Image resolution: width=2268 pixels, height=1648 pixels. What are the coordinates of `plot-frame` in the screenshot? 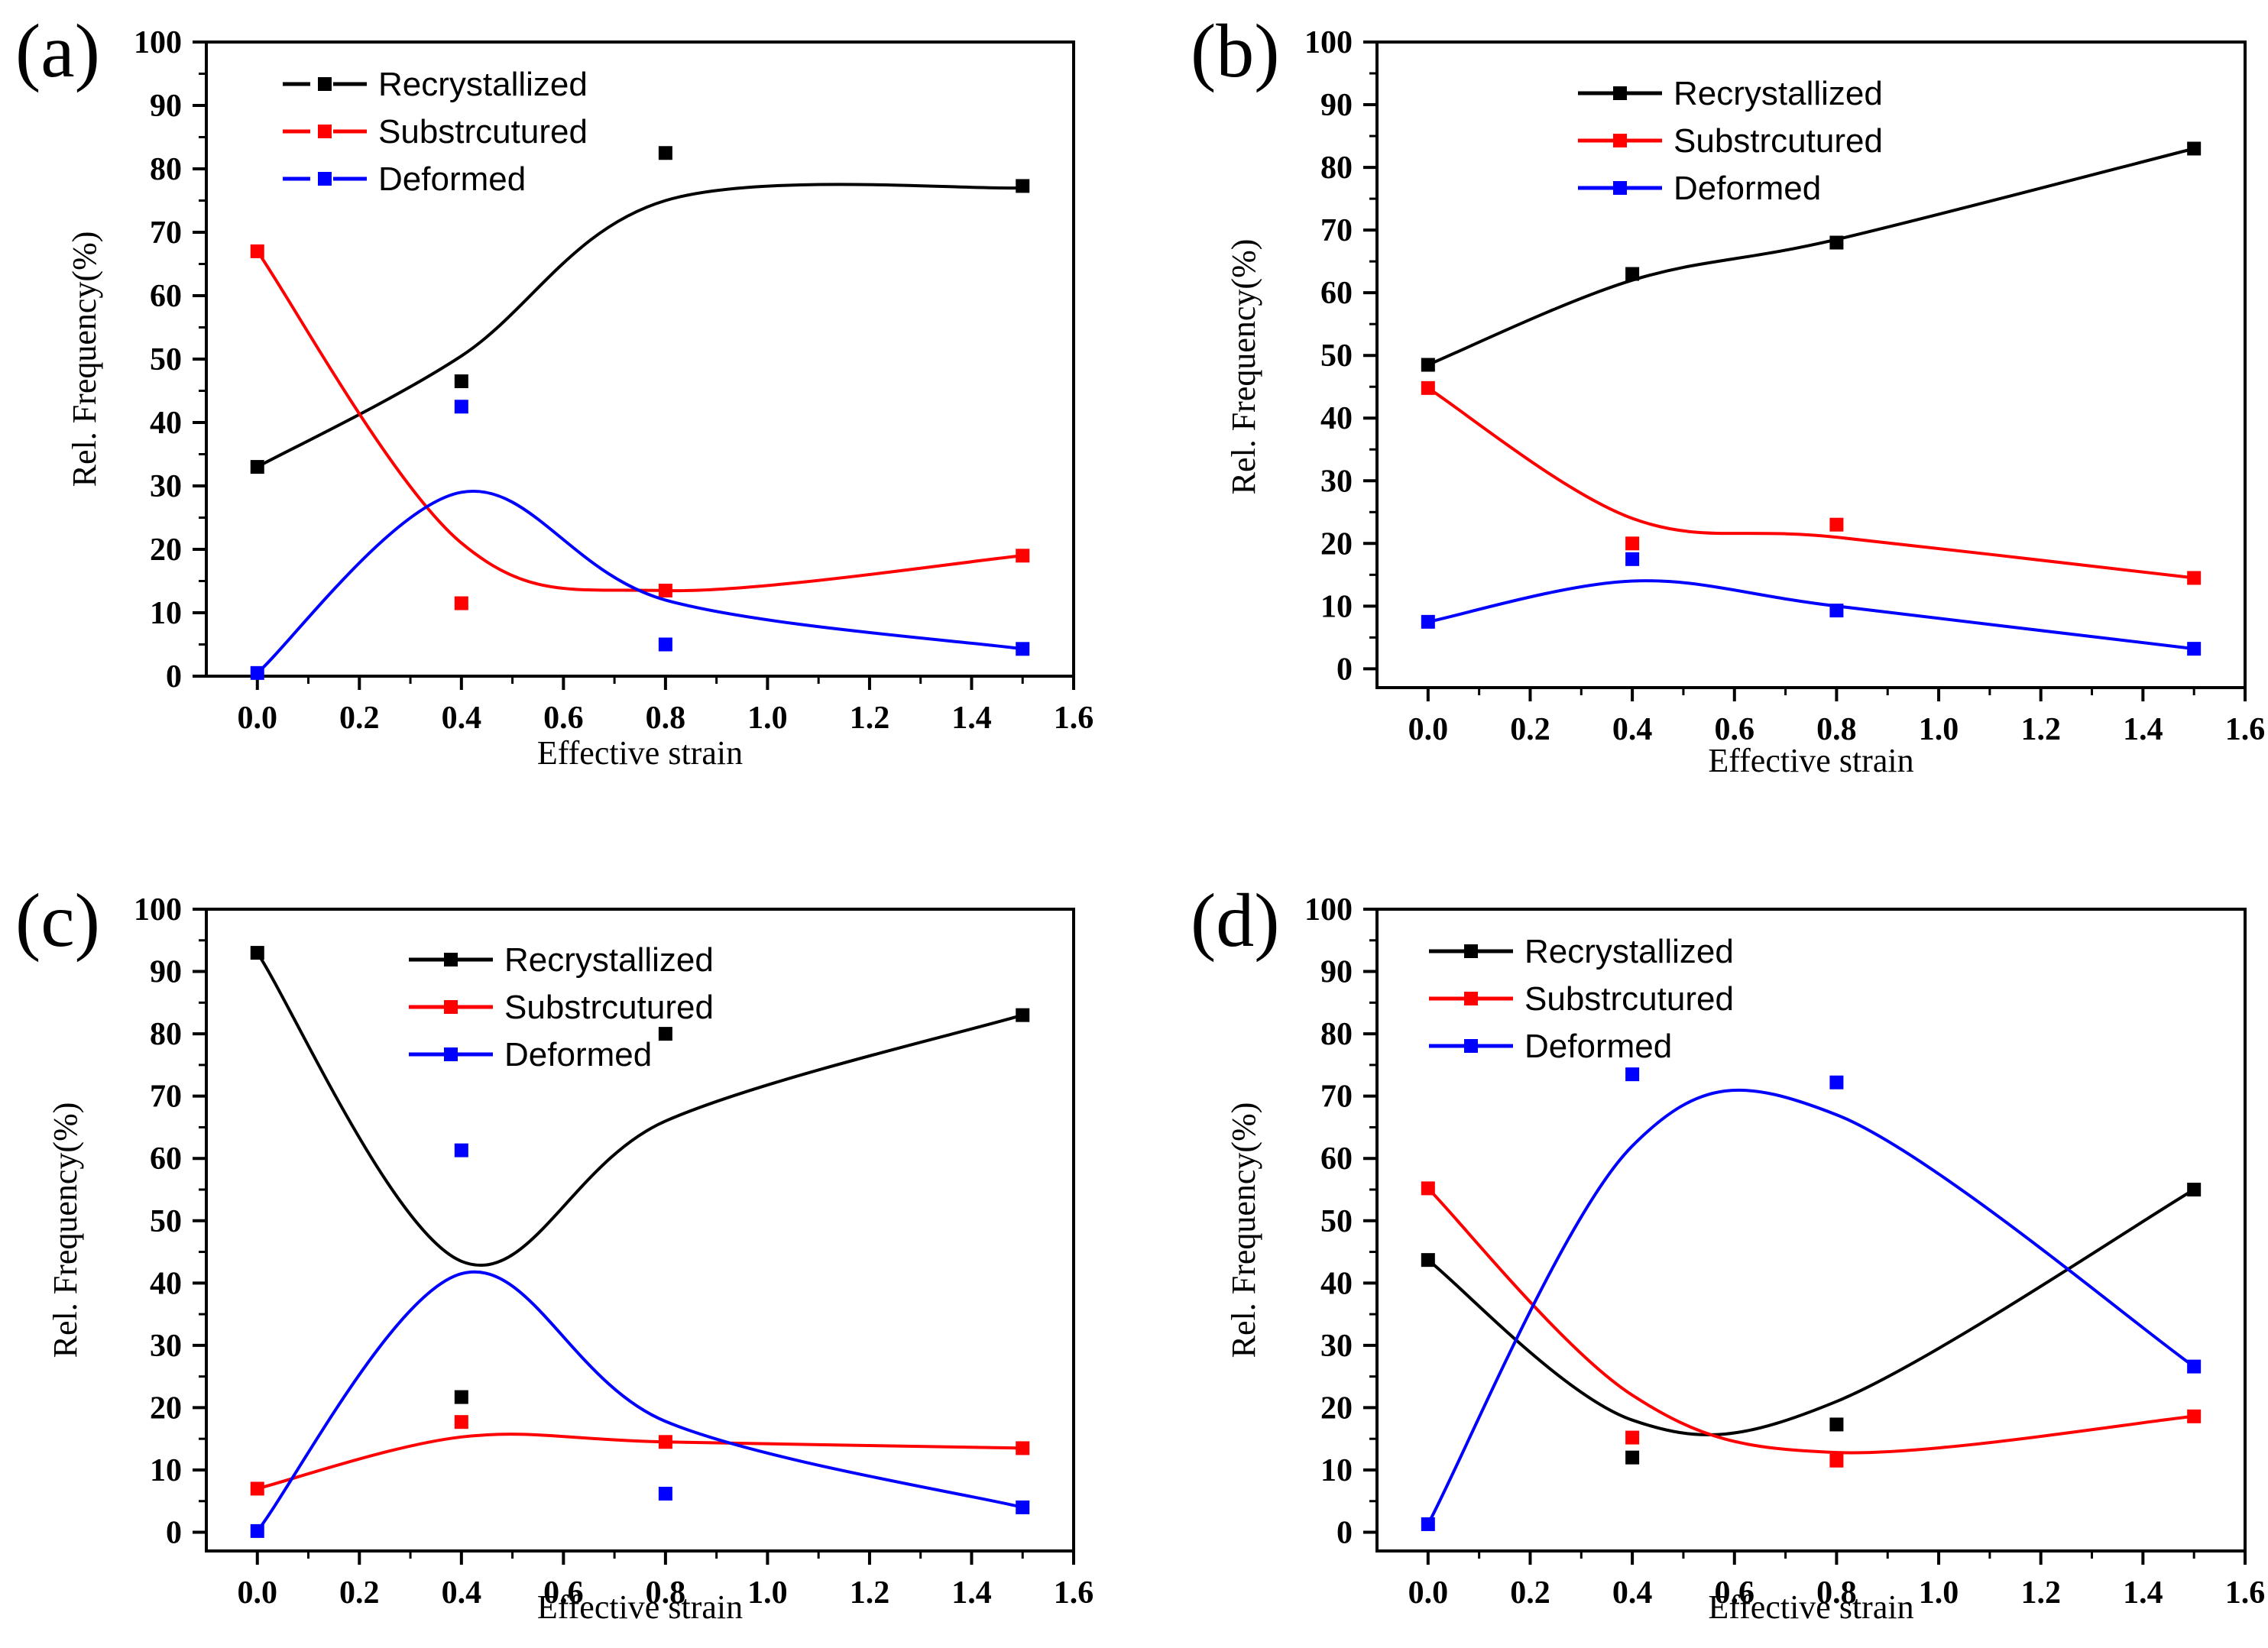 It's located at (640, 359).